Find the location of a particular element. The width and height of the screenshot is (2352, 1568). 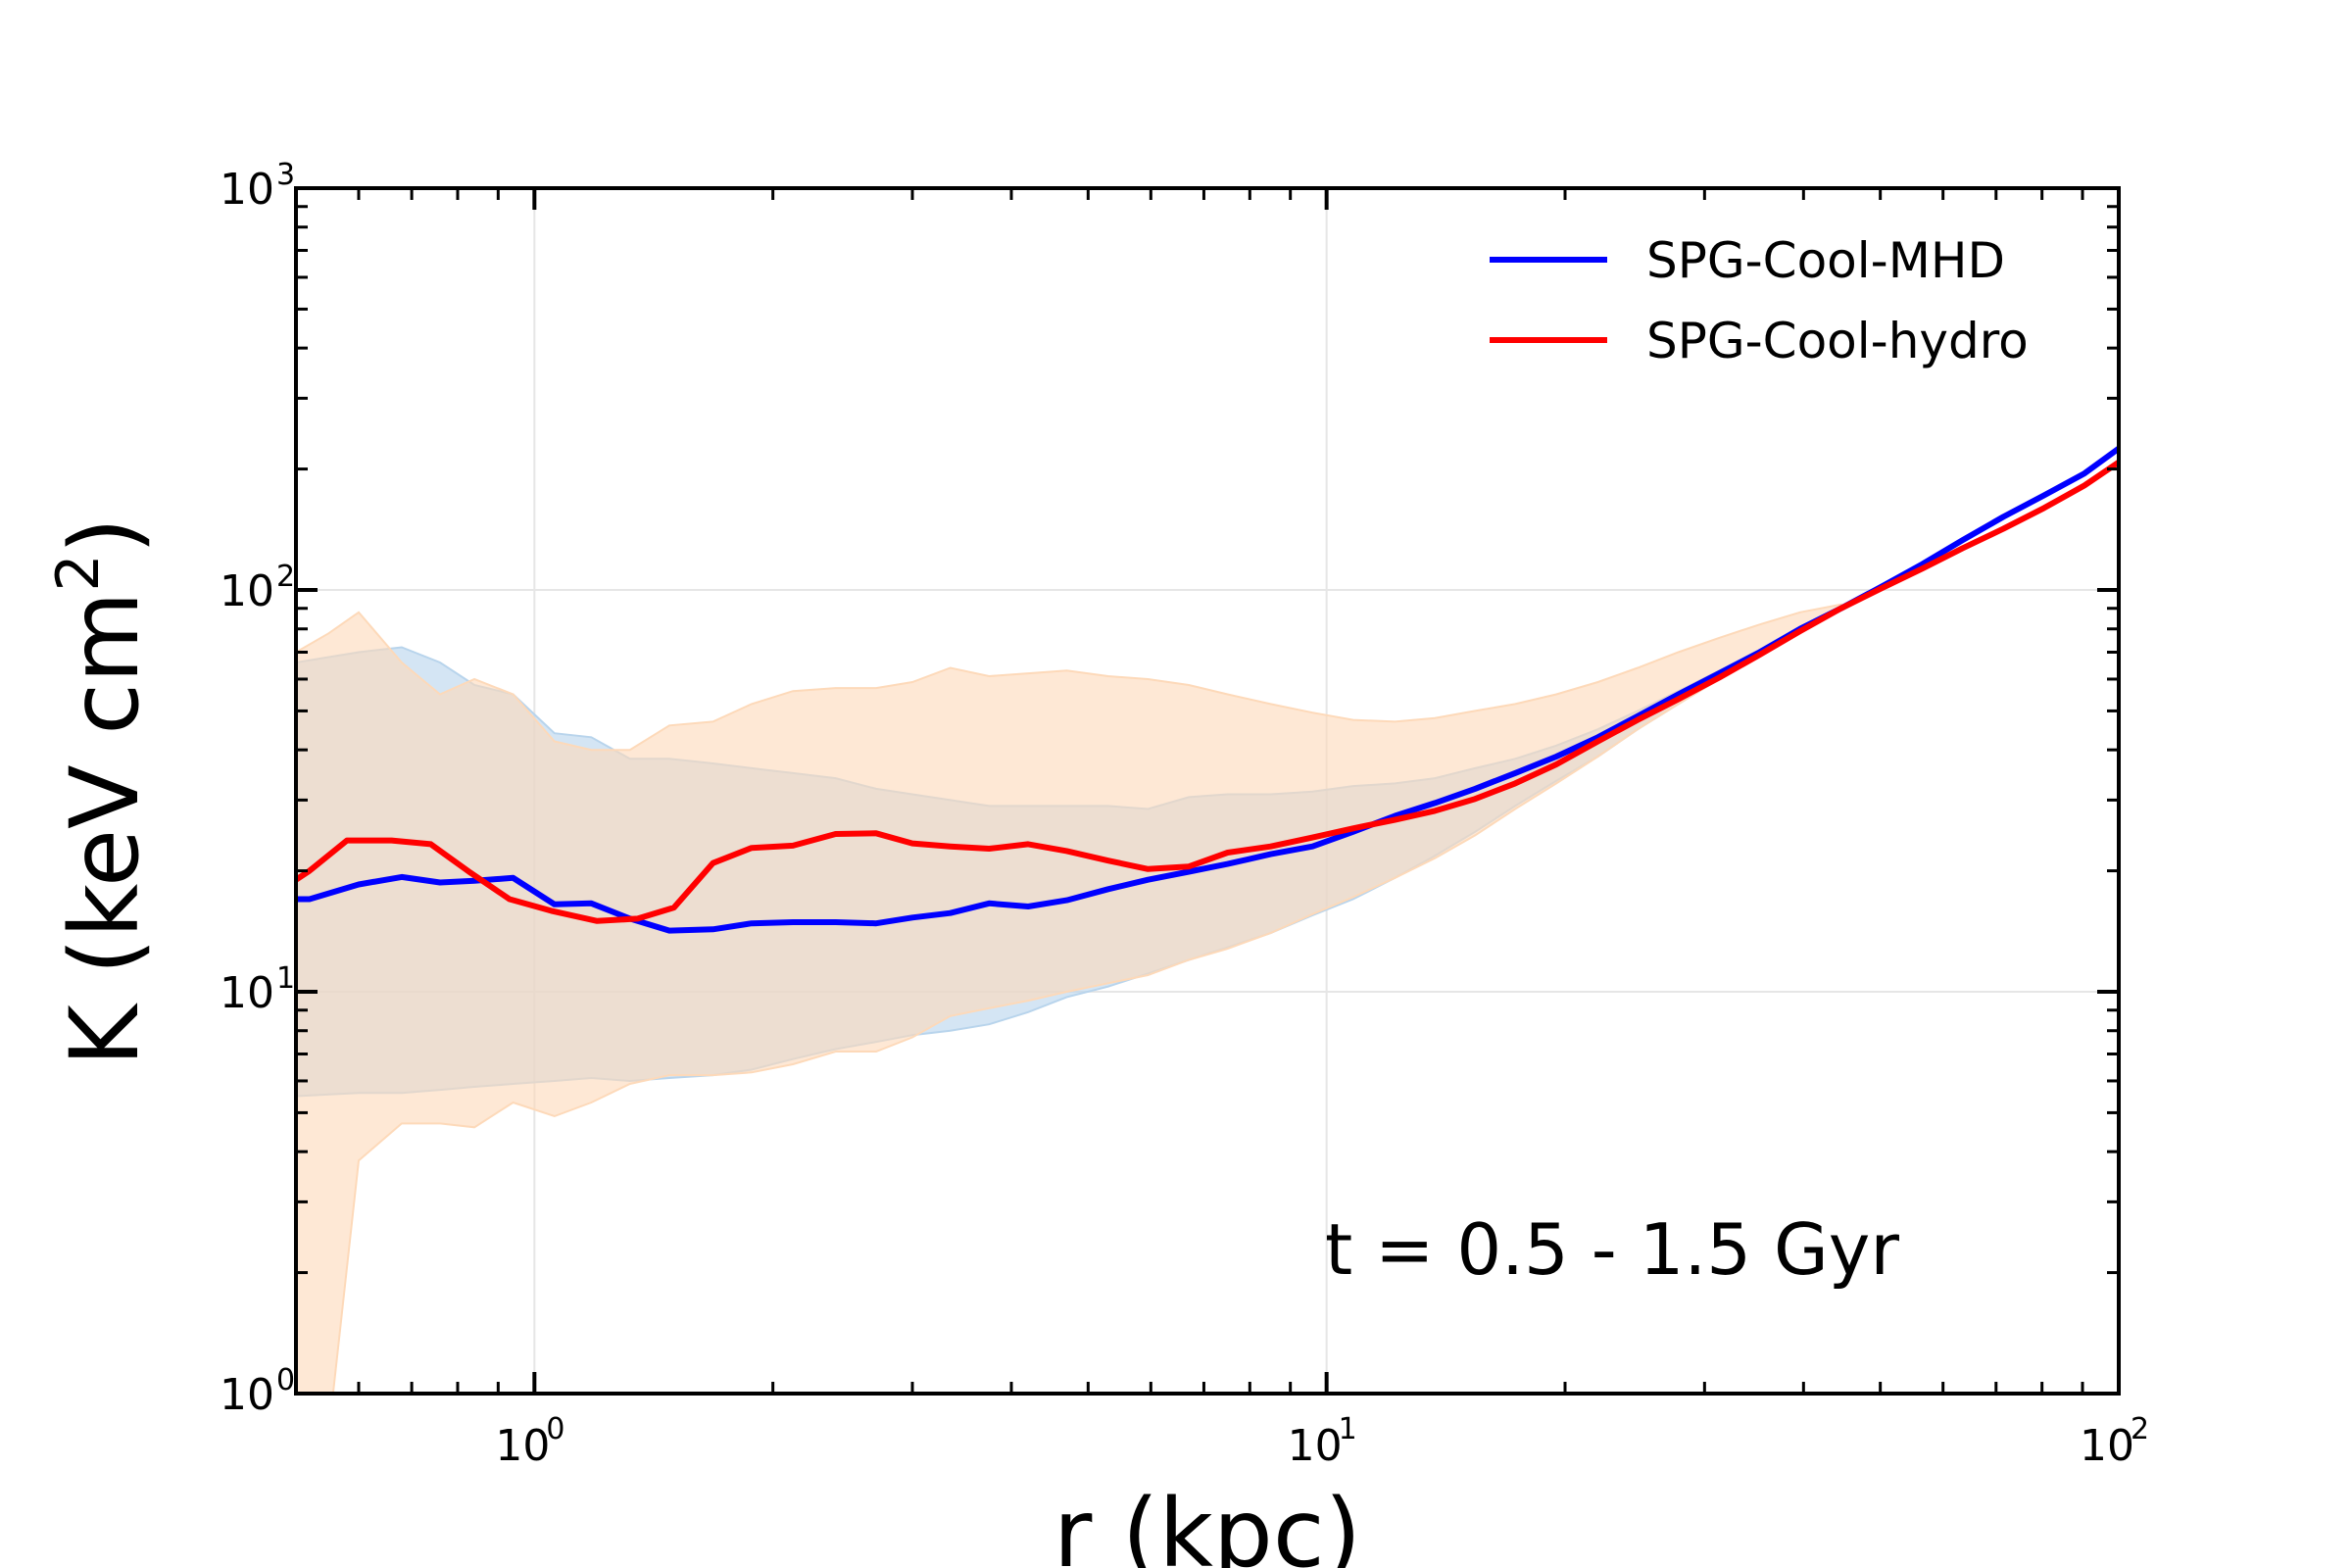

y-axis-label-main: K (keV cm is located at coordinates (105, 829).